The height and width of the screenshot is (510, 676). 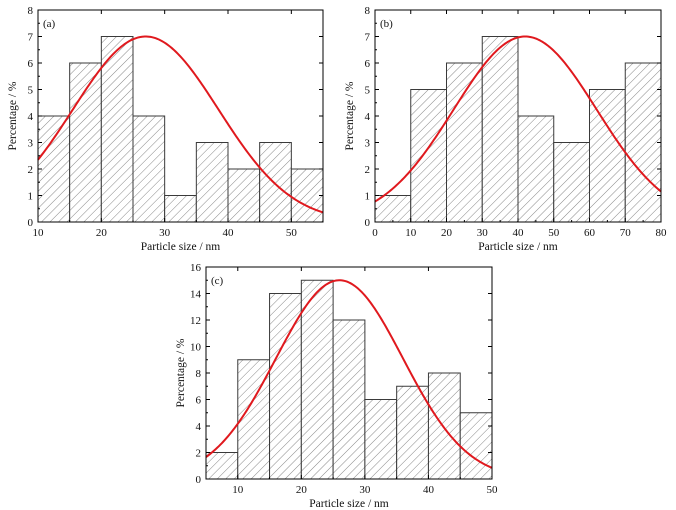 What do you see at coordinates (217, 281) in the screenshot?
I see `panel-c-label: (c)` at bounding box center [217, 281].